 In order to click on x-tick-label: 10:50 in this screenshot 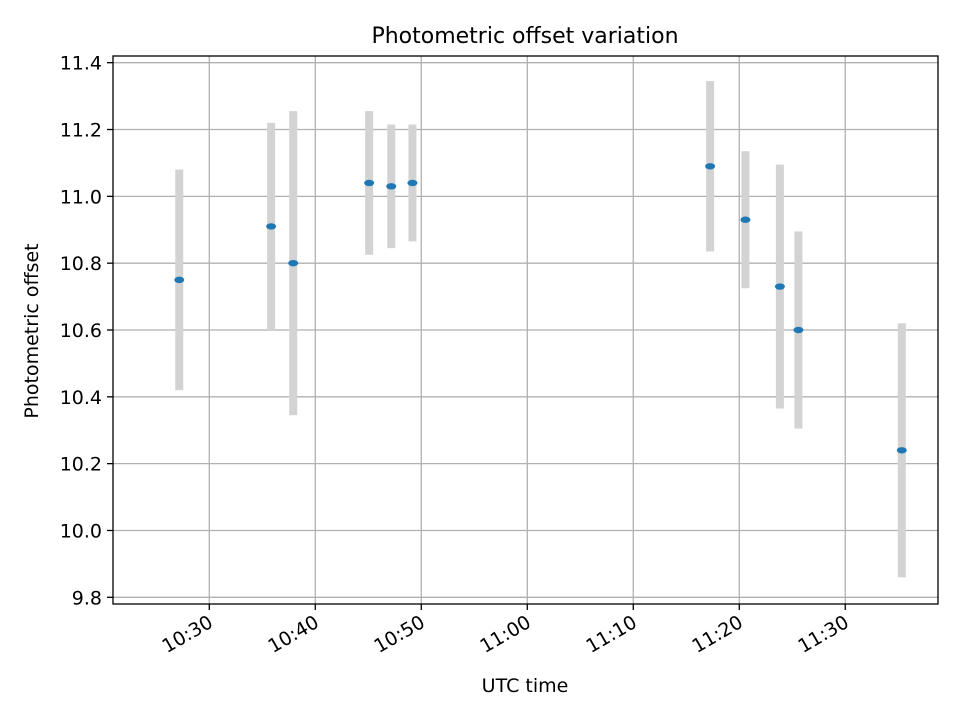, I will do `click(399, 634)`.